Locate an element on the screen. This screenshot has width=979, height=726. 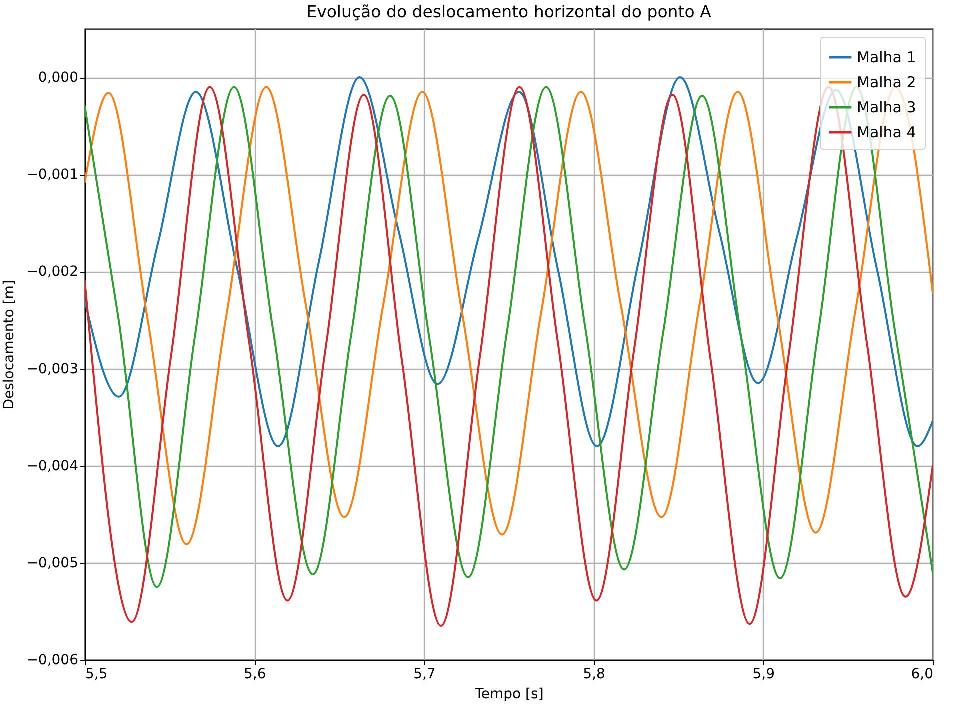
y-tick-label: −0,004 is located at coordinates (52, 466).